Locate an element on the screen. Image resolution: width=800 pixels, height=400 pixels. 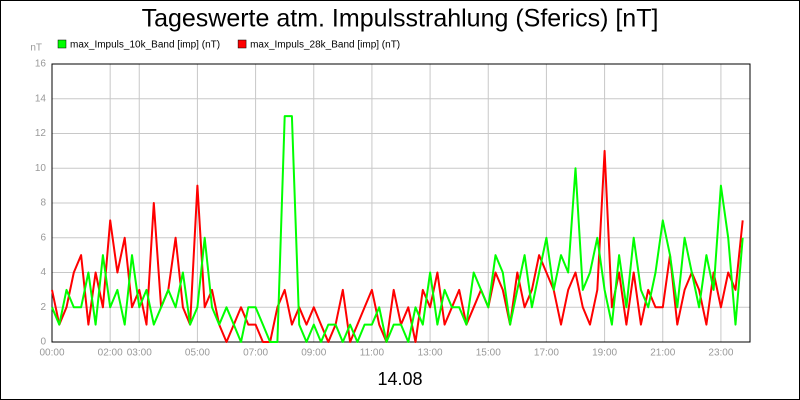
y-axis-label: nT is located at coordinates (36, 48).